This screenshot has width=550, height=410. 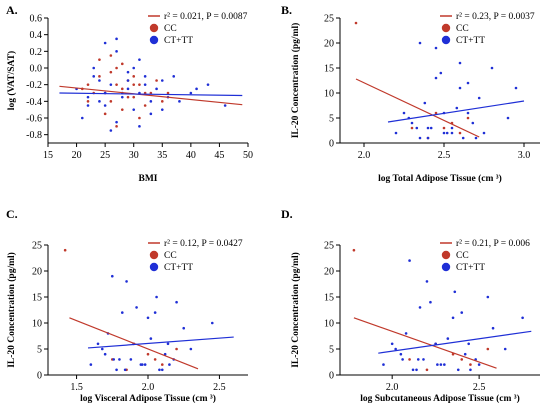 What do you see at coordinates (34, 135) in the screenshot?
I see `y-tick-label: -0.8` at bounding box center [34, 135].